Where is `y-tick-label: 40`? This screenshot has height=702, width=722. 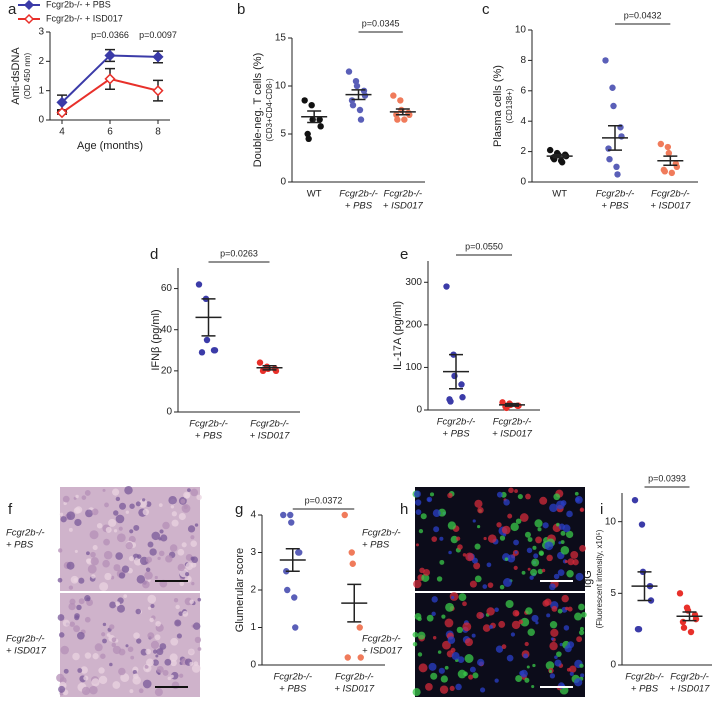
y-tick-label: 40 is located at coordinates (167, 329).